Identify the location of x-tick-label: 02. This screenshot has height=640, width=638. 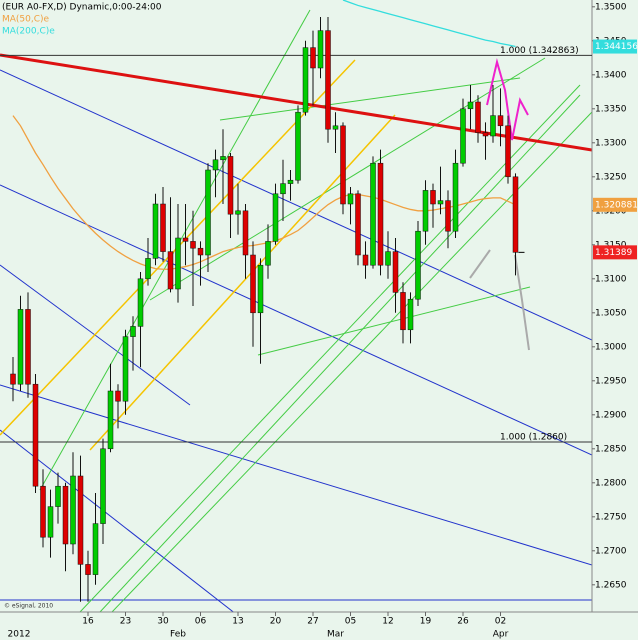
(500, 622).